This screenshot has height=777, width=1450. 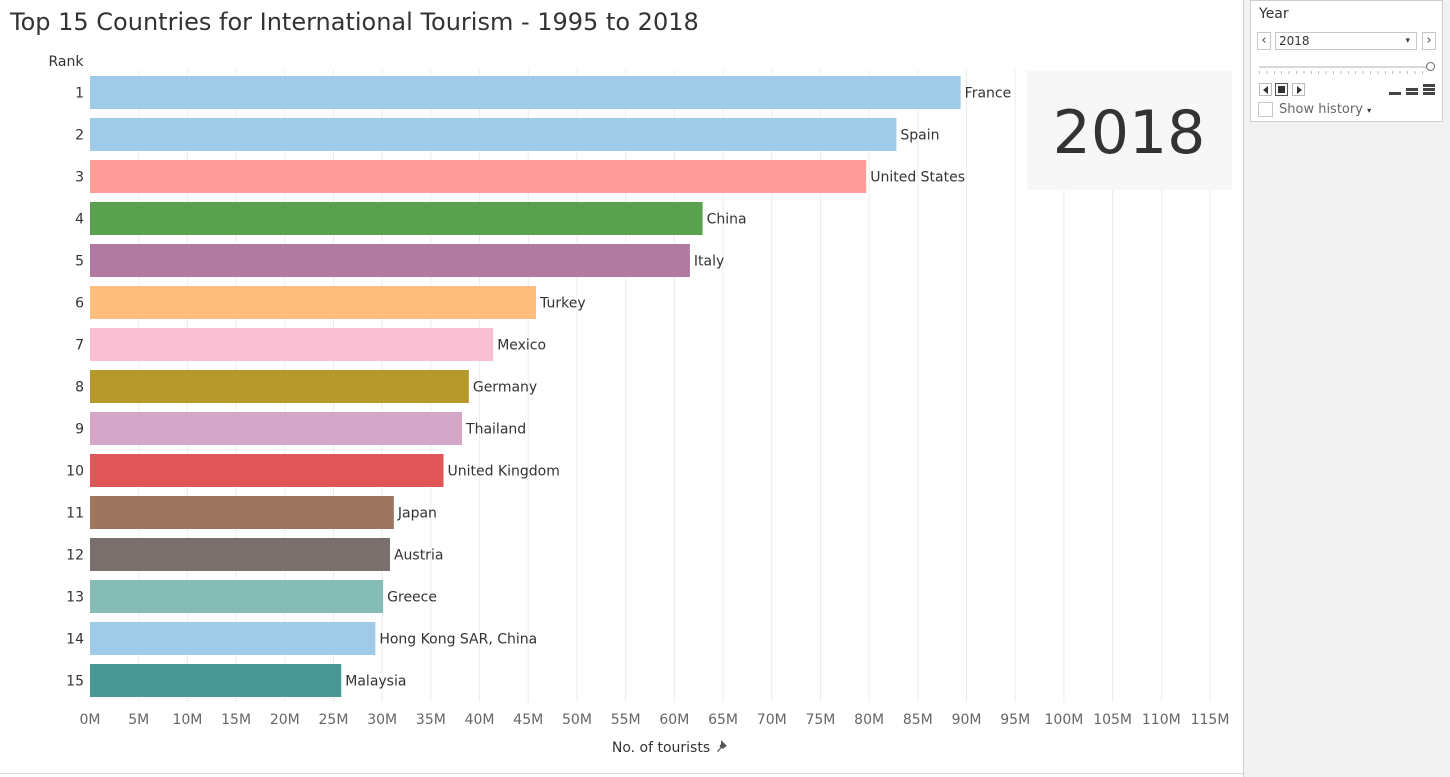 I want to click on filter-panel, so click(x=1346, y=388).